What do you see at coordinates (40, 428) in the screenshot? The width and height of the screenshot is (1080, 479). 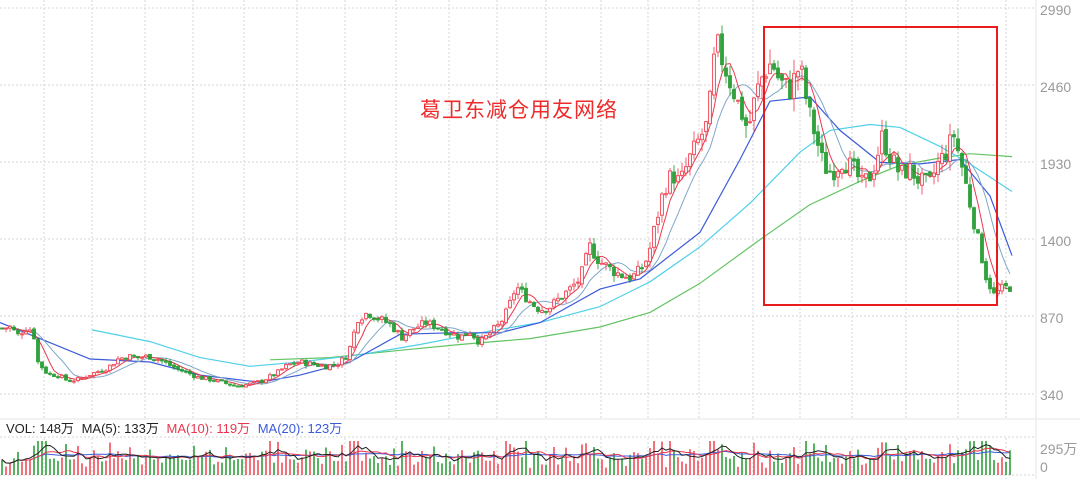 I see `legend-vol: VOL: 148万` at bounding box center [40, 428].